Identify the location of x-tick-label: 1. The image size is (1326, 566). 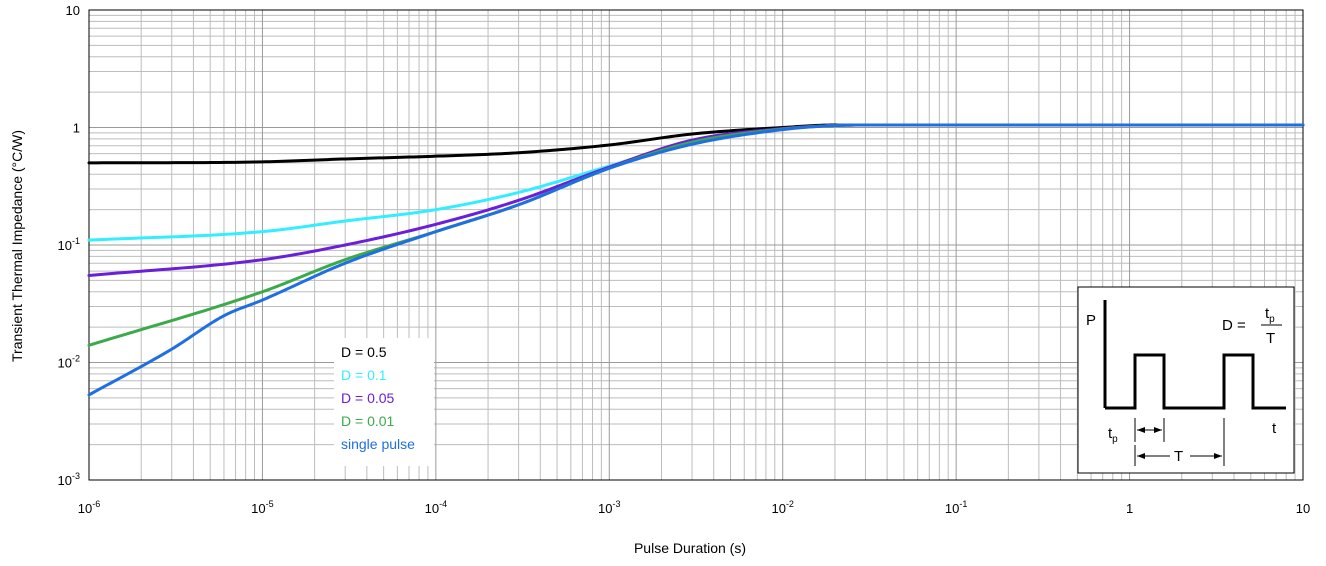
(1129, 508).